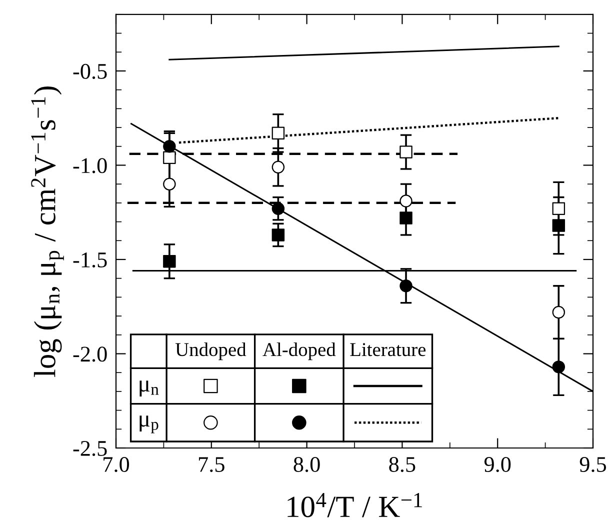 This screenshot has width=609, height=529. What do you see at coordinates (90, 354) in the screenshot?
I see `y-tick-label: -2.0` at bounding box center [90, 354].